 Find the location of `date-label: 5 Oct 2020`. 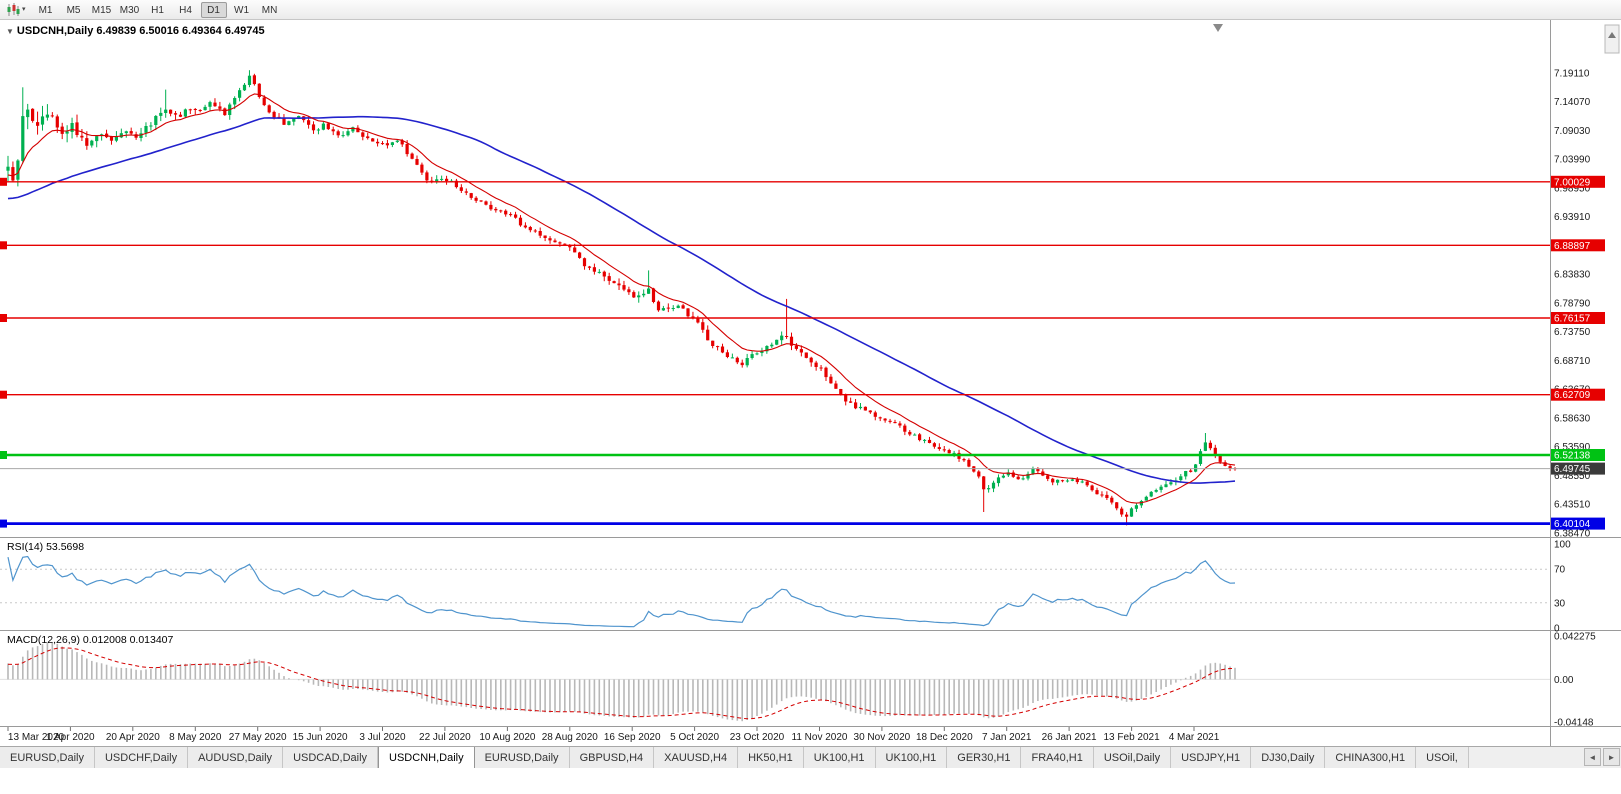

date-label: 5 Oct 2020 is located at coordinates (694, 737).